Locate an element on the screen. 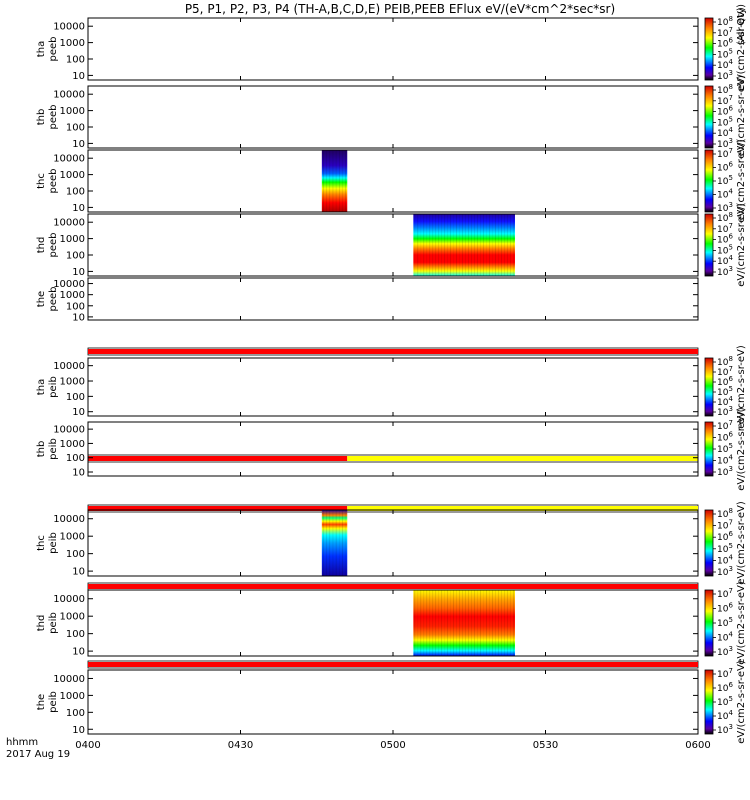  x-tick-label: 0400 is located at coordinates (87, 745).